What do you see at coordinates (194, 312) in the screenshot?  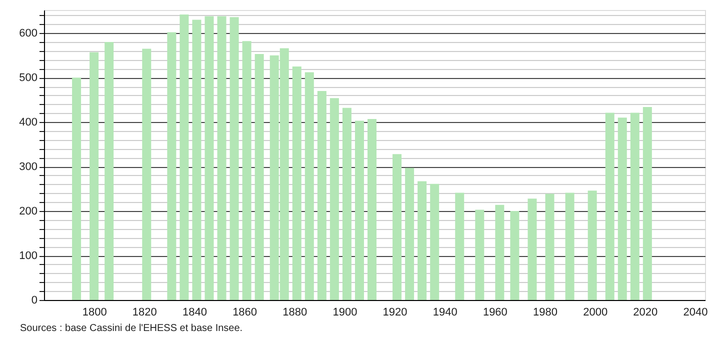 I see `x-tick-label: 1840` at bounding box center [194, 312].